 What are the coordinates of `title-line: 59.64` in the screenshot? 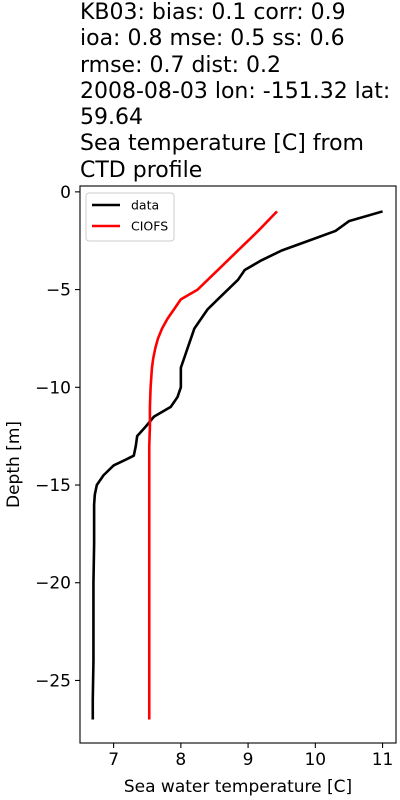 It's located at (111, 118).